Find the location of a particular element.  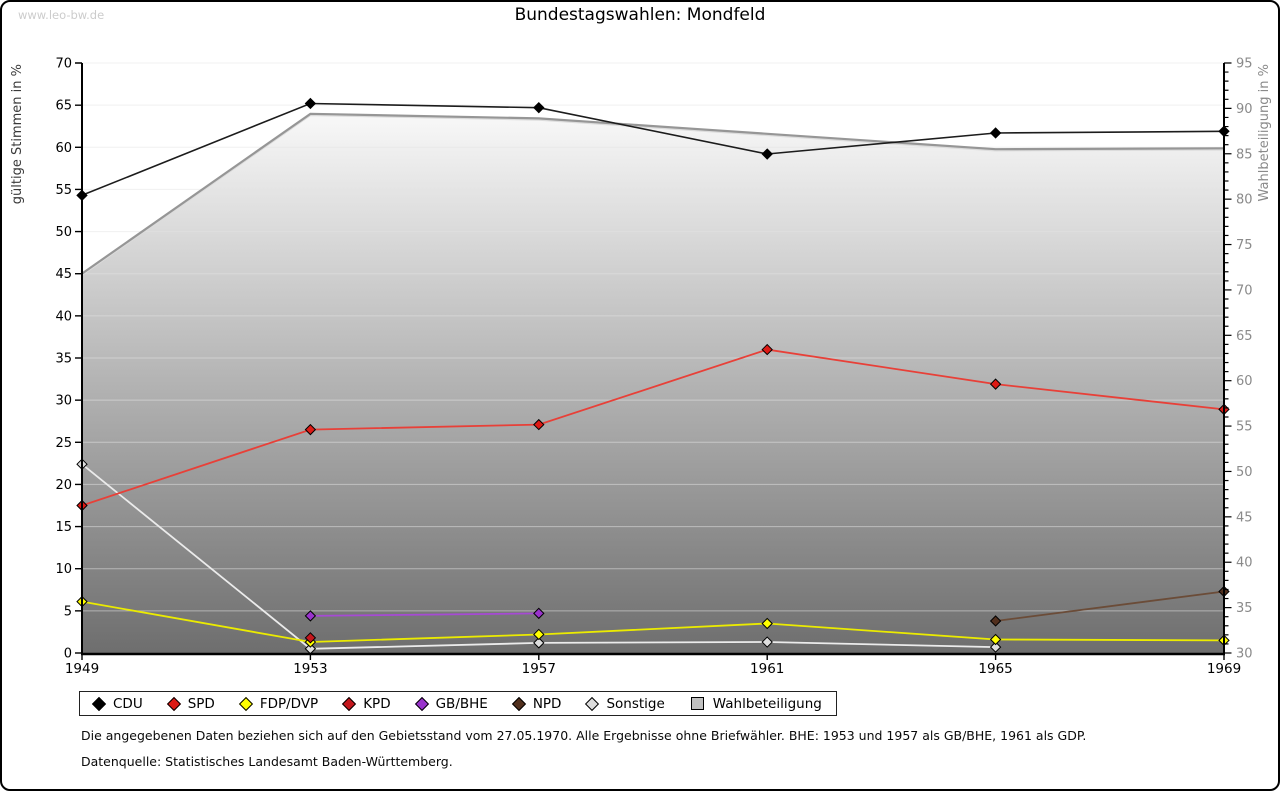

legend-item-wahlbeteiligung: Wahlbeteiligung is located at coordinates (756, 703).